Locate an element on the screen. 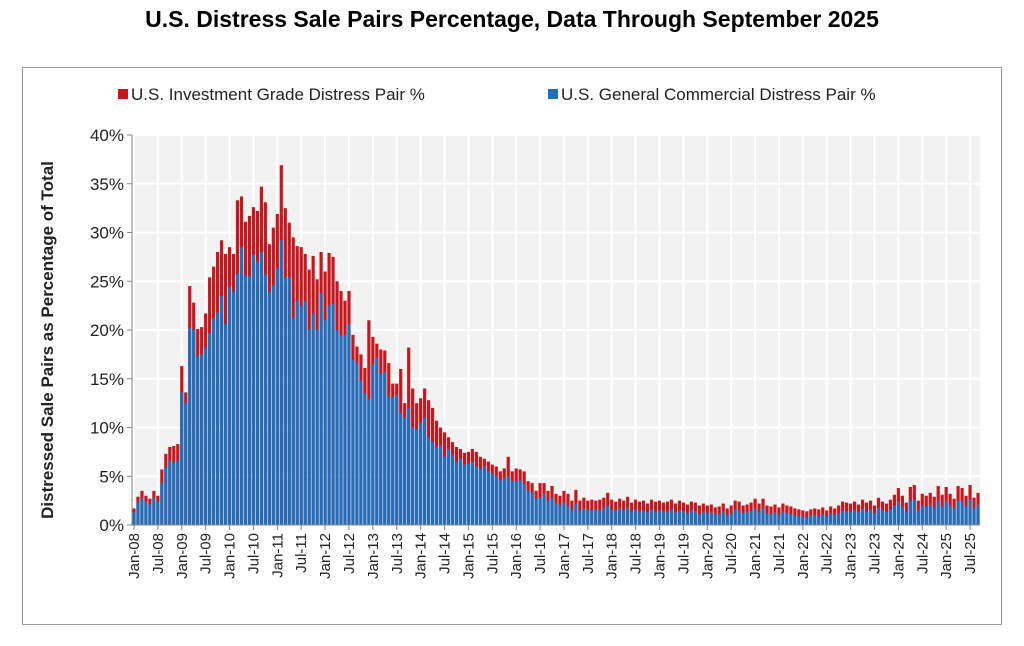 This screenshot has width=1024, height=646. x-tick-label: Jul-18 is located at coordinates (636, 553).